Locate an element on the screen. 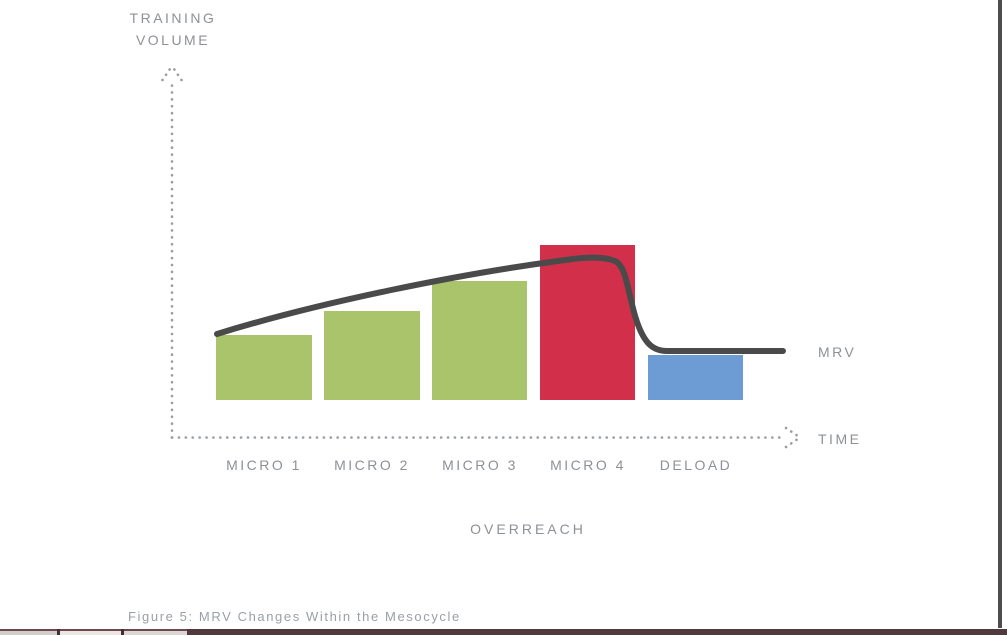 The height and width of the screenshot is (635, 1007). overreach-label: OVERREACH is located at coordinates (528, 529).